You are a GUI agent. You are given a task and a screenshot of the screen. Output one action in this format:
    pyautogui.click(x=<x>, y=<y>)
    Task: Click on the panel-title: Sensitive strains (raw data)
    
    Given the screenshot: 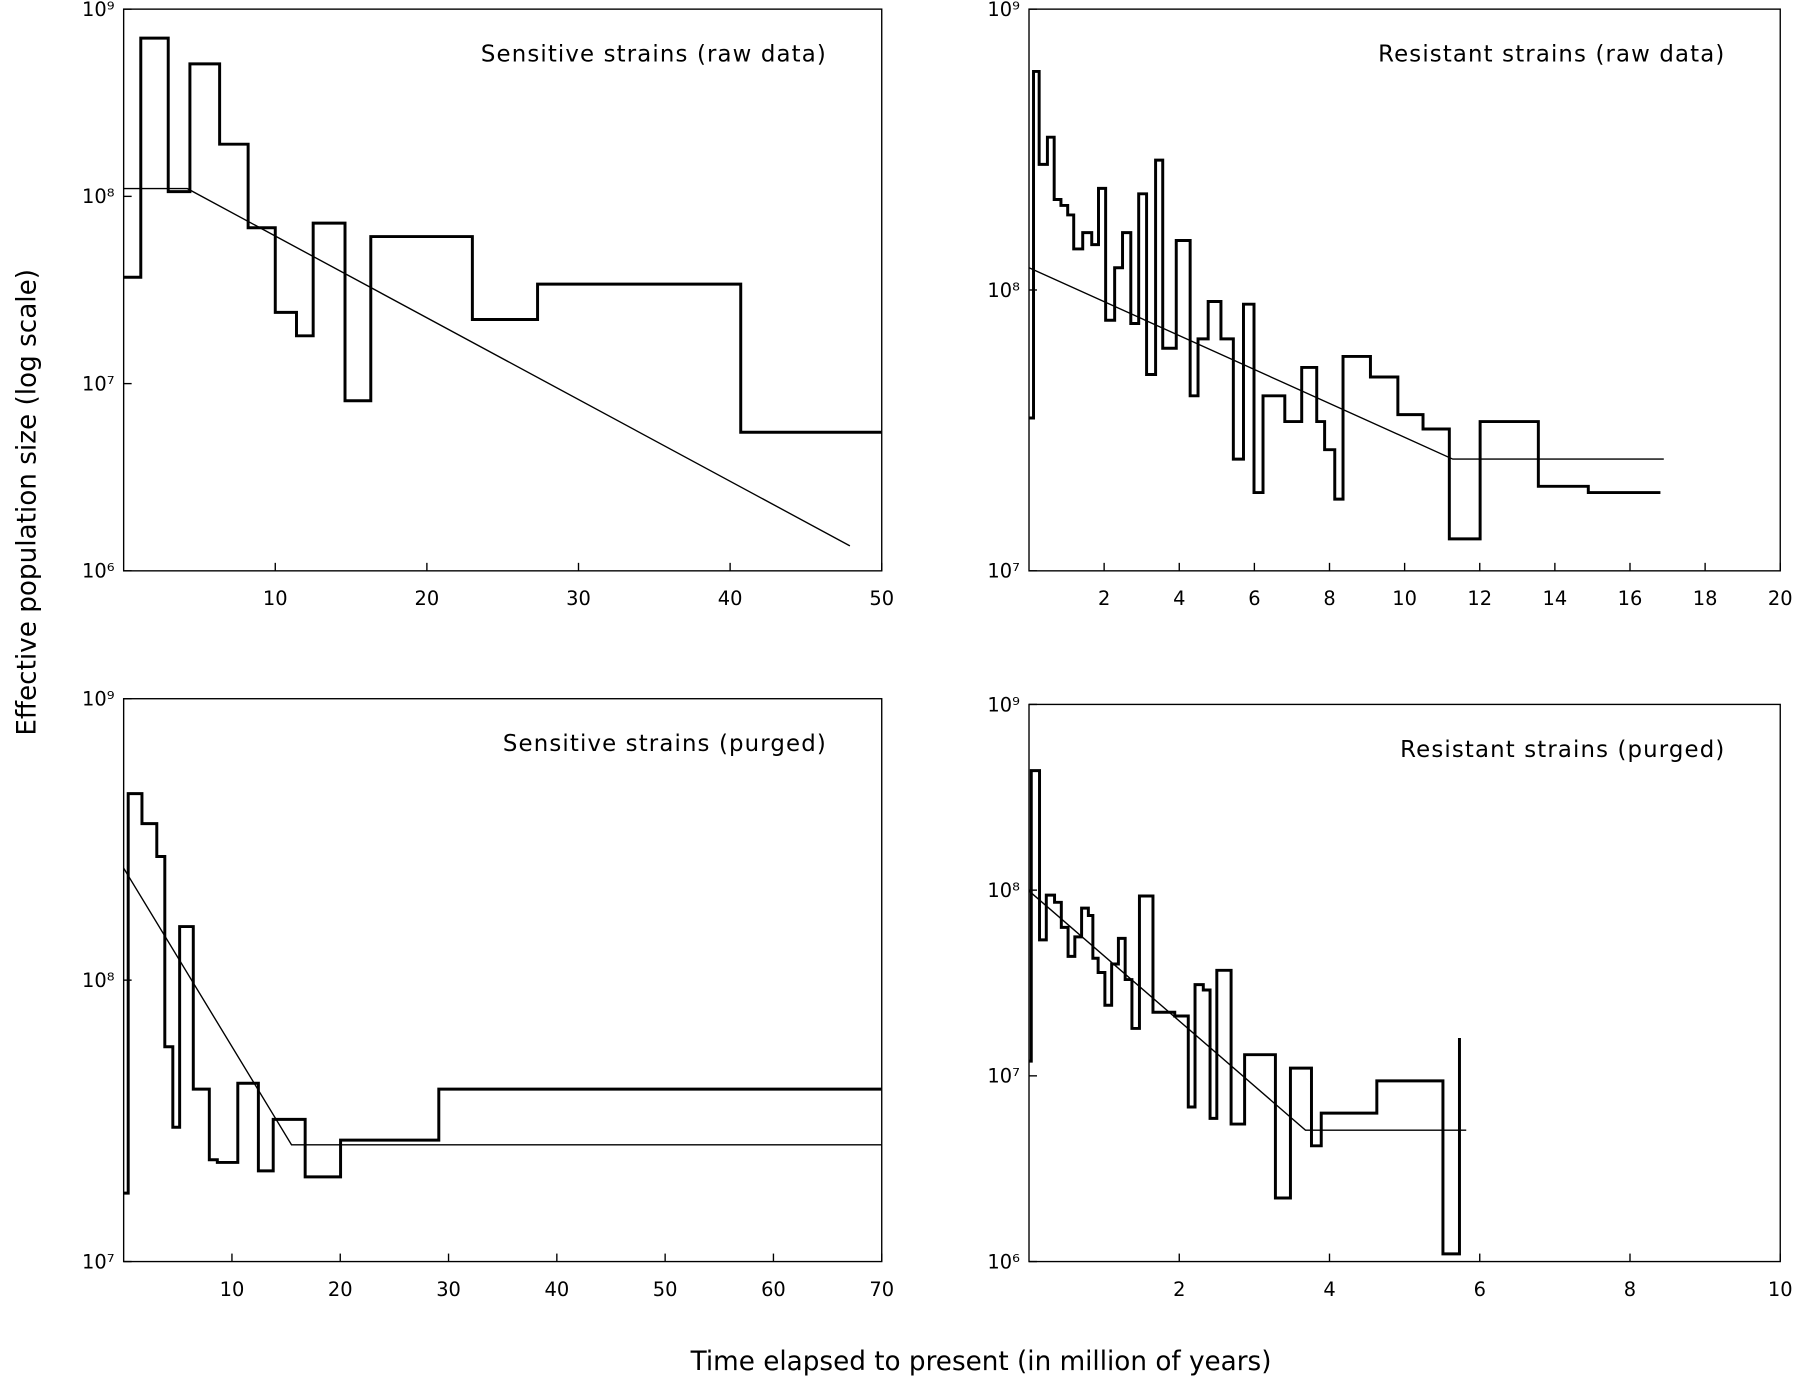 What is the action you would take?
    pyautogui.click(x=654, y=55)
    